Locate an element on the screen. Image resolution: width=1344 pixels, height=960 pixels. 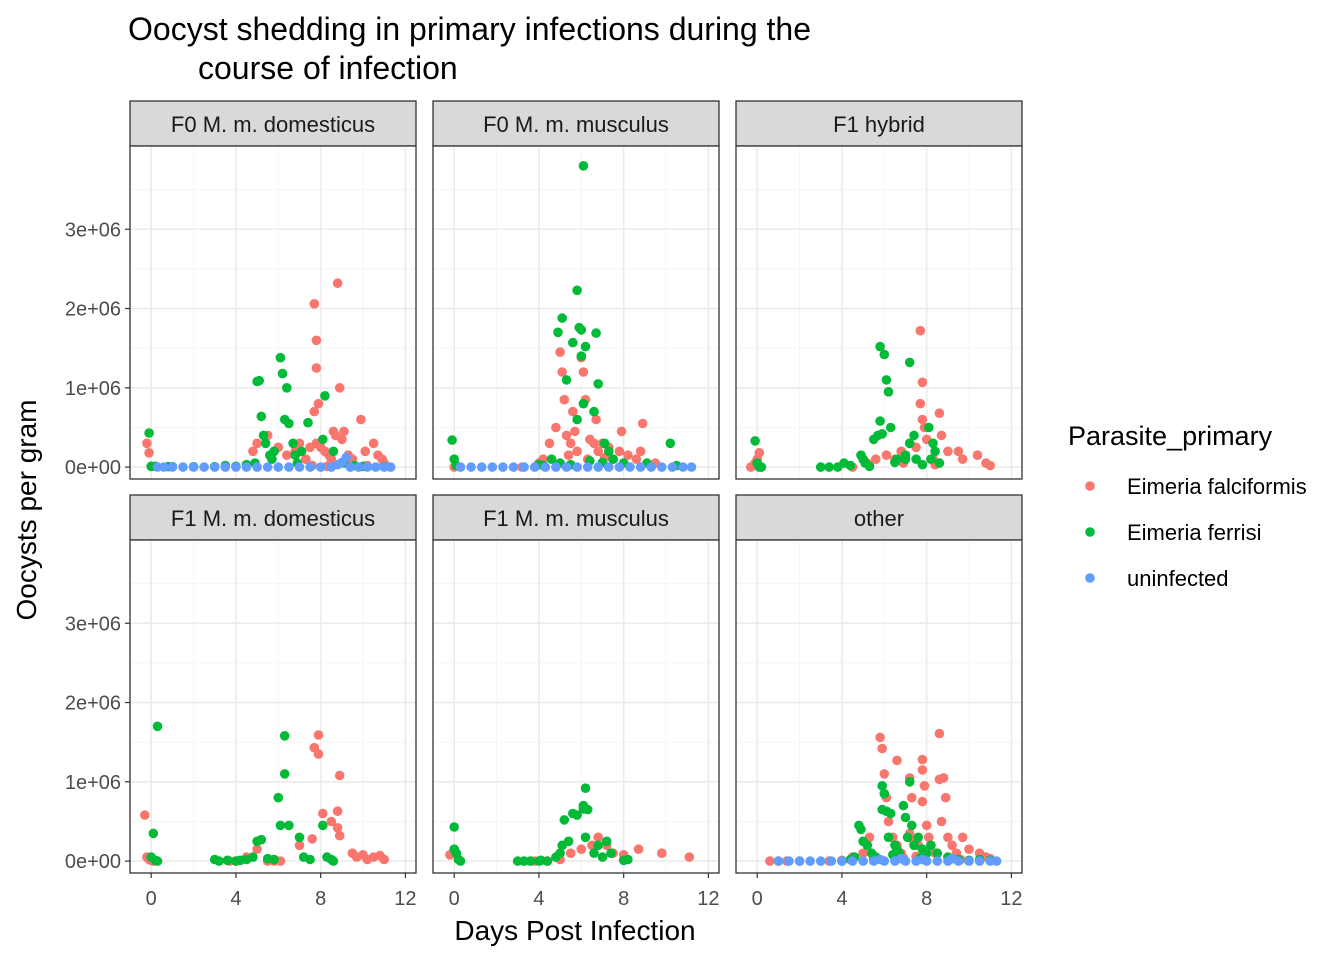
legend-item-uninfected: uninfected is located at coordinates (1157, 578).